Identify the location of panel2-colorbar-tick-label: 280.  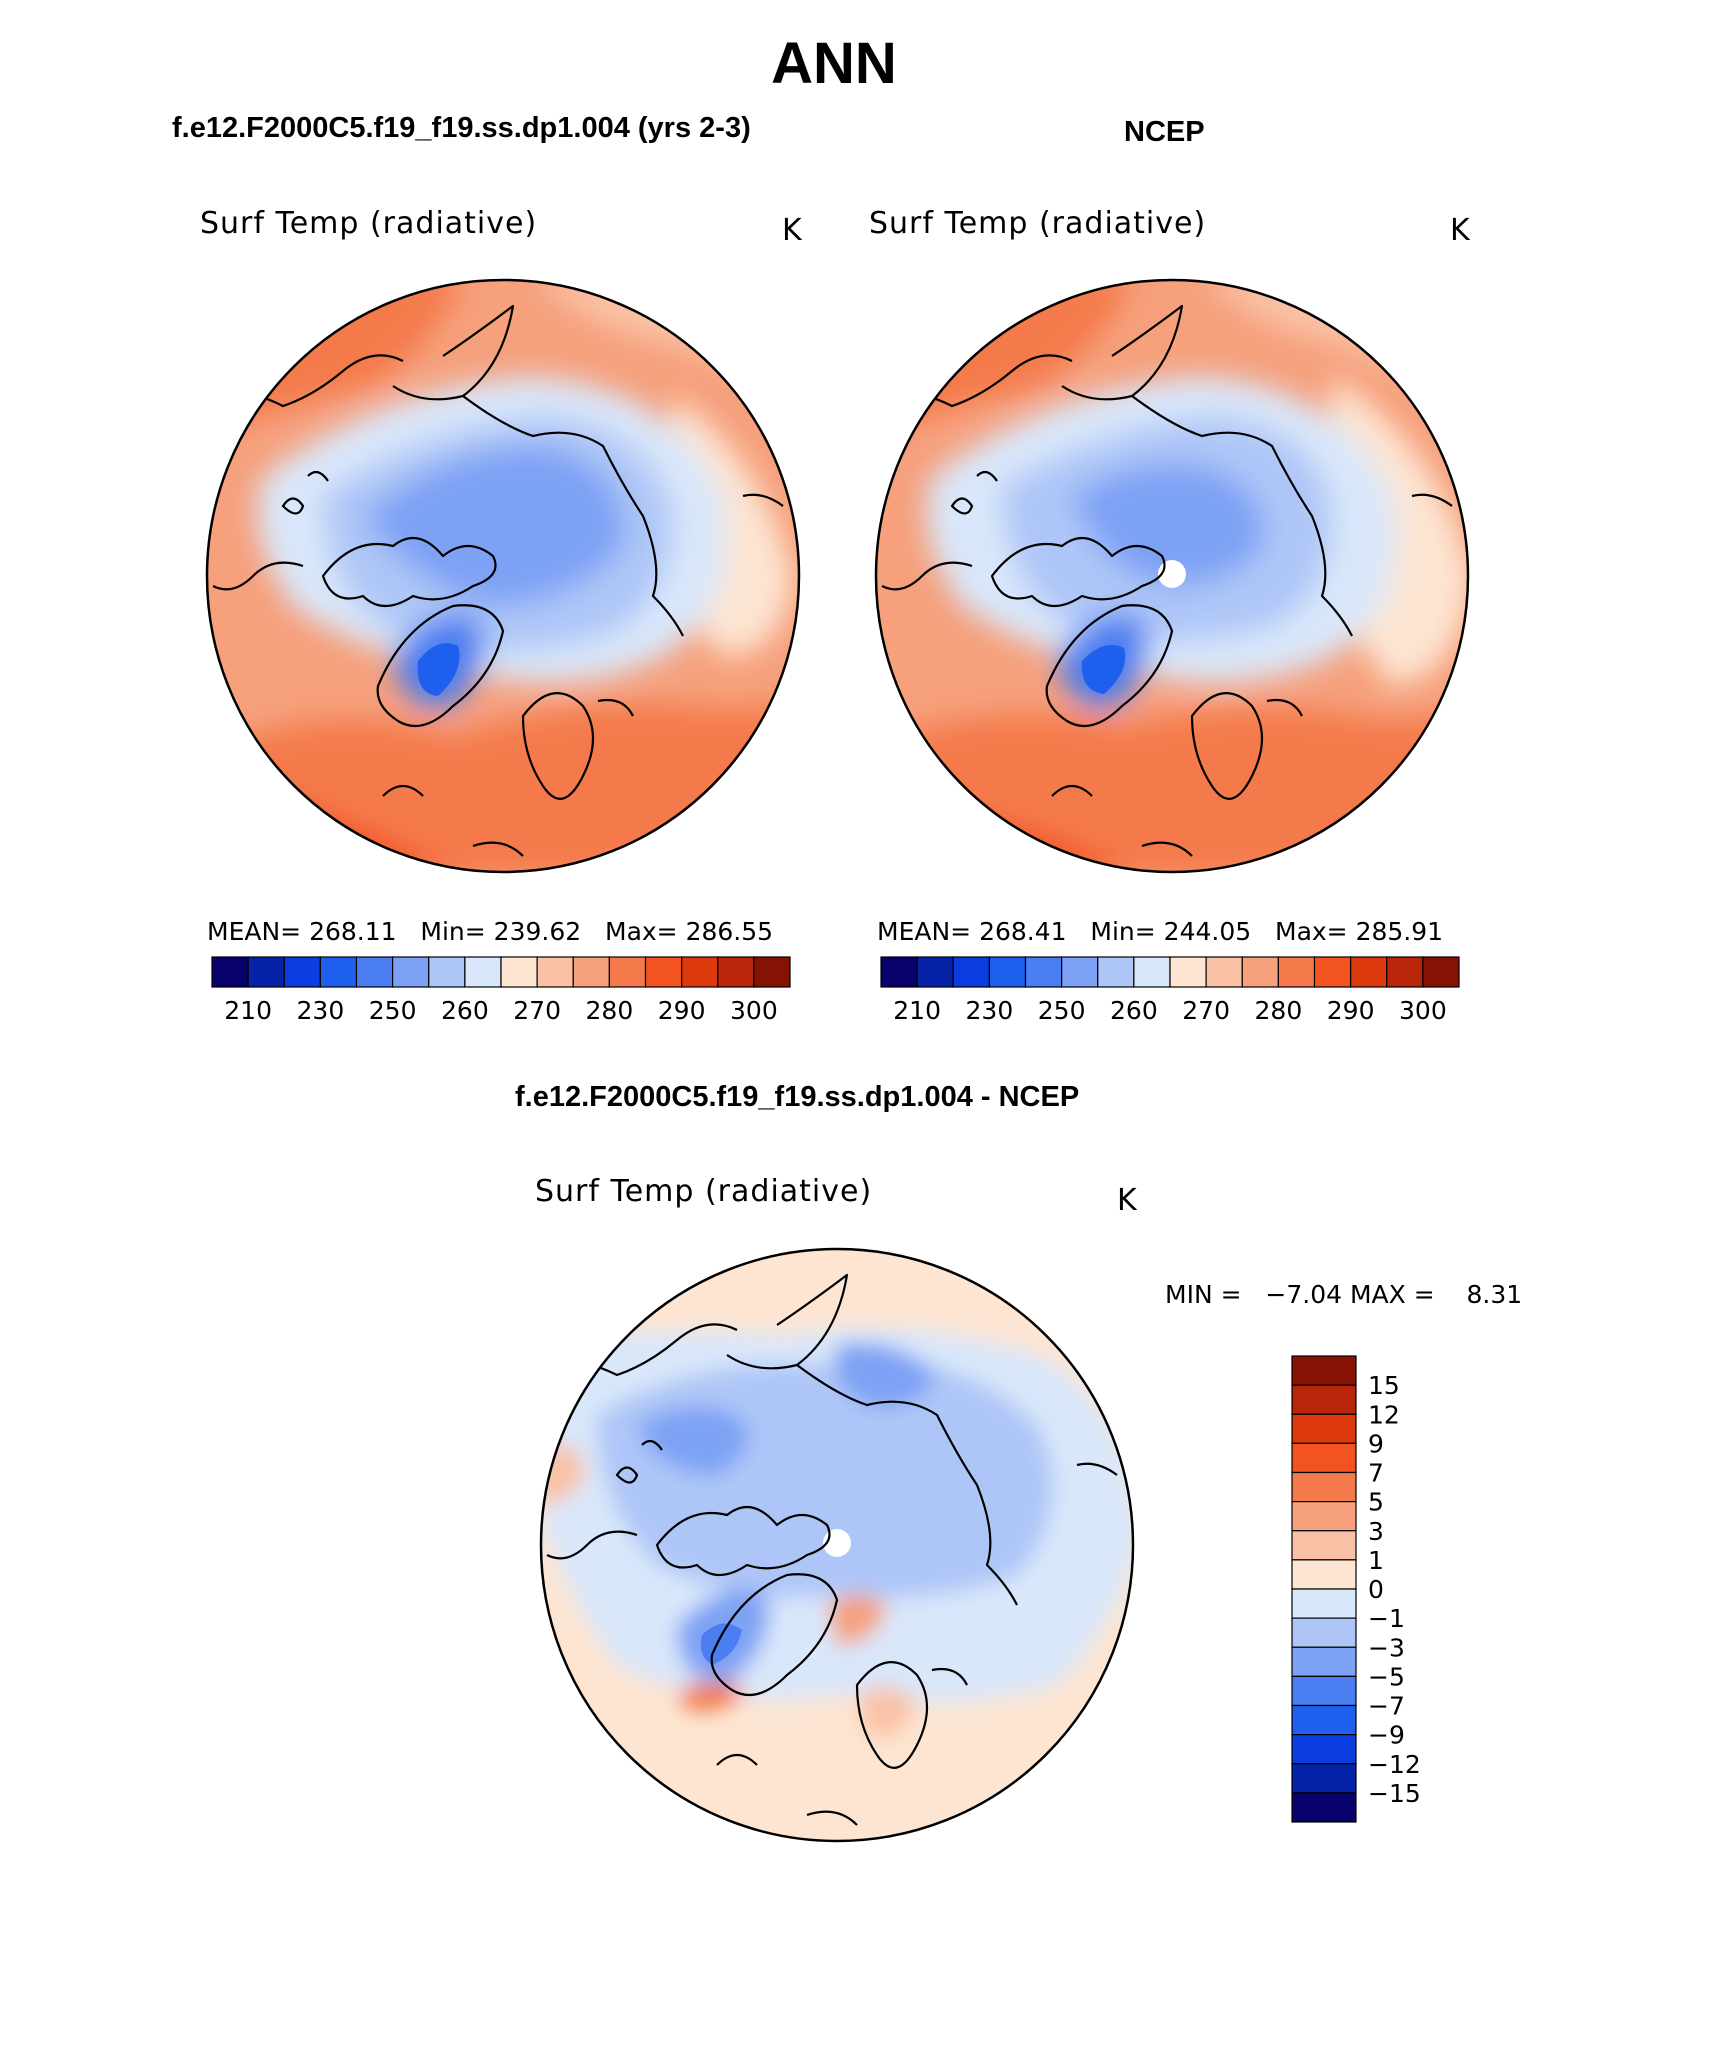
(1279, 1010).